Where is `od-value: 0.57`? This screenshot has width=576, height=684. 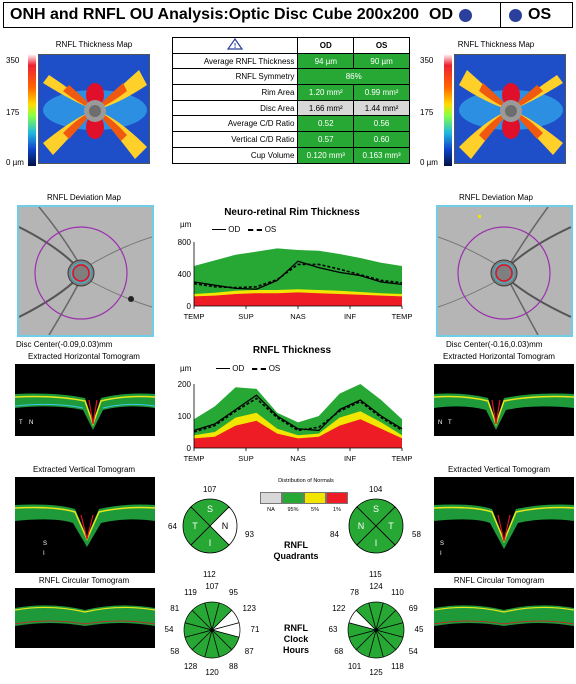 od-value: 0.57 is located at coordinates (326, 139).